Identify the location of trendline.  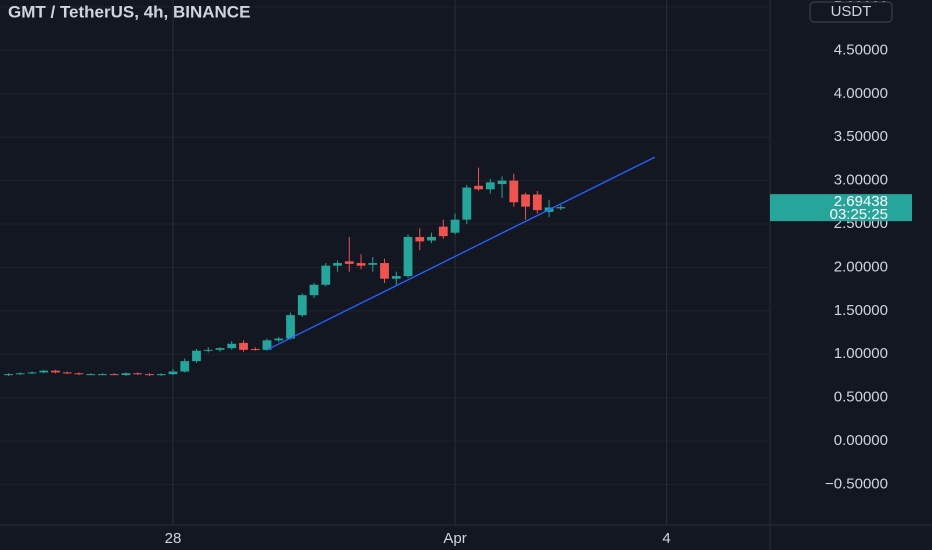
(461, 253).